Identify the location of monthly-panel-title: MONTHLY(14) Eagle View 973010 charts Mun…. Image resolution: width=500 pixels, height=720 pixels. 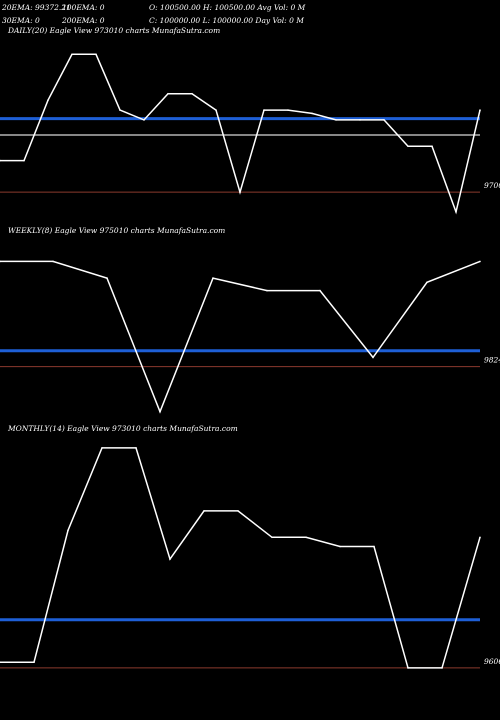
(122, 428).